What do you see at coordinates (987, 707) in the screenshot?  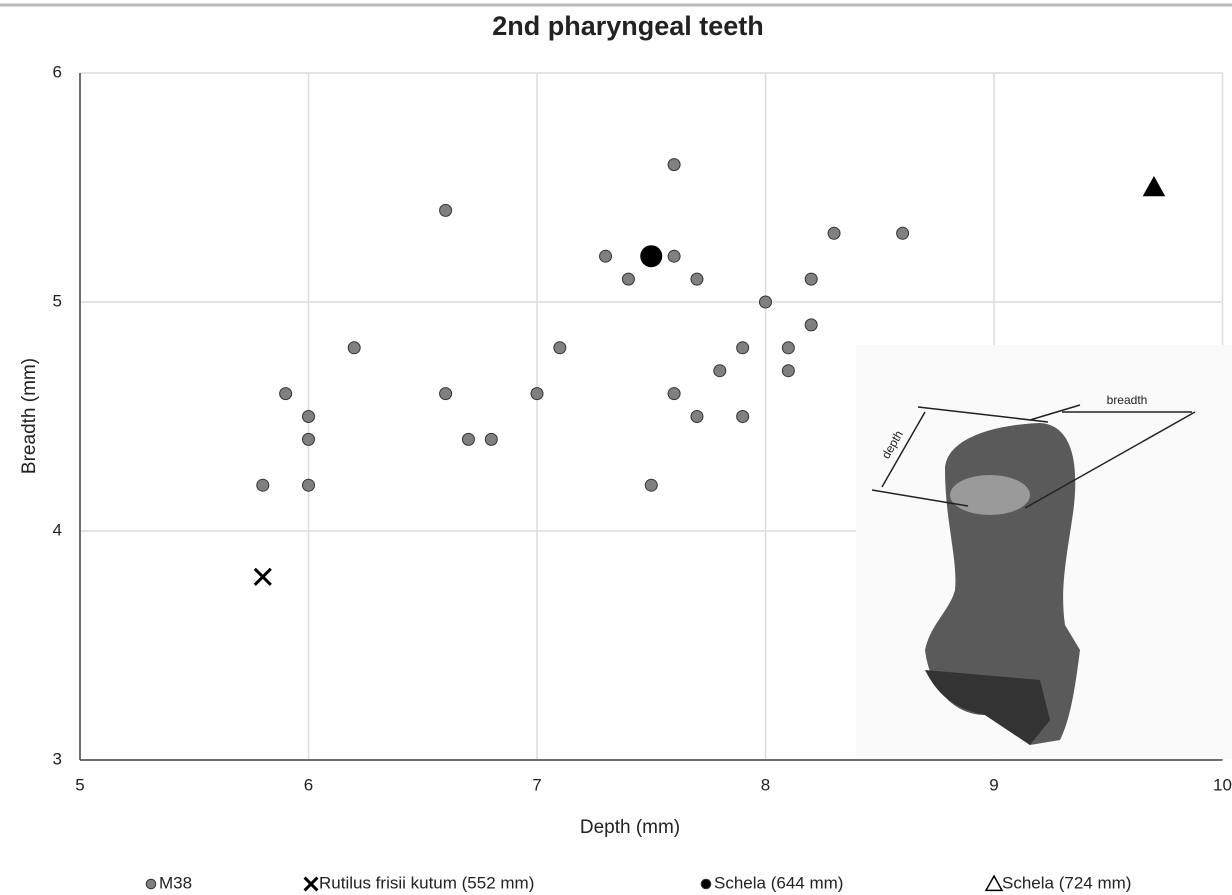 I see `tooth-root` at bounding box center [987, 707].